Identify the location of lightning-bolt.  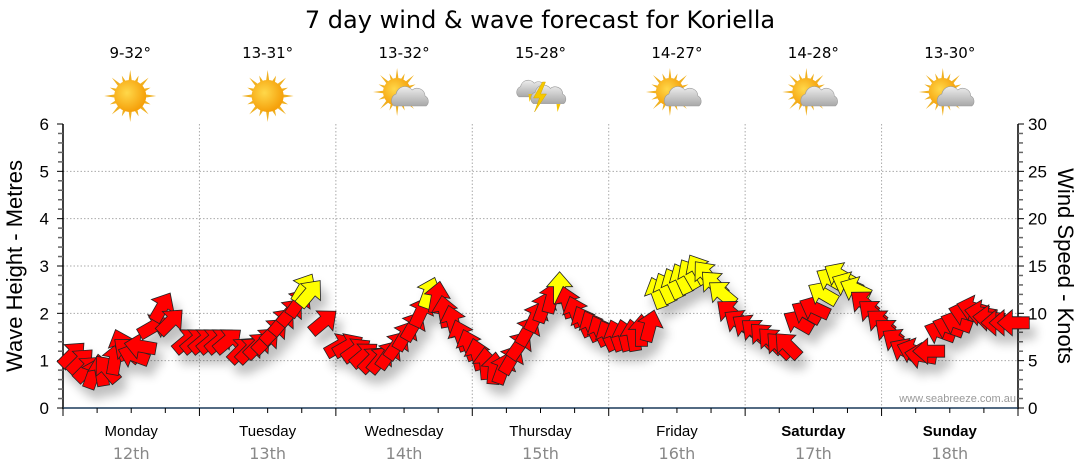
(540, 97).